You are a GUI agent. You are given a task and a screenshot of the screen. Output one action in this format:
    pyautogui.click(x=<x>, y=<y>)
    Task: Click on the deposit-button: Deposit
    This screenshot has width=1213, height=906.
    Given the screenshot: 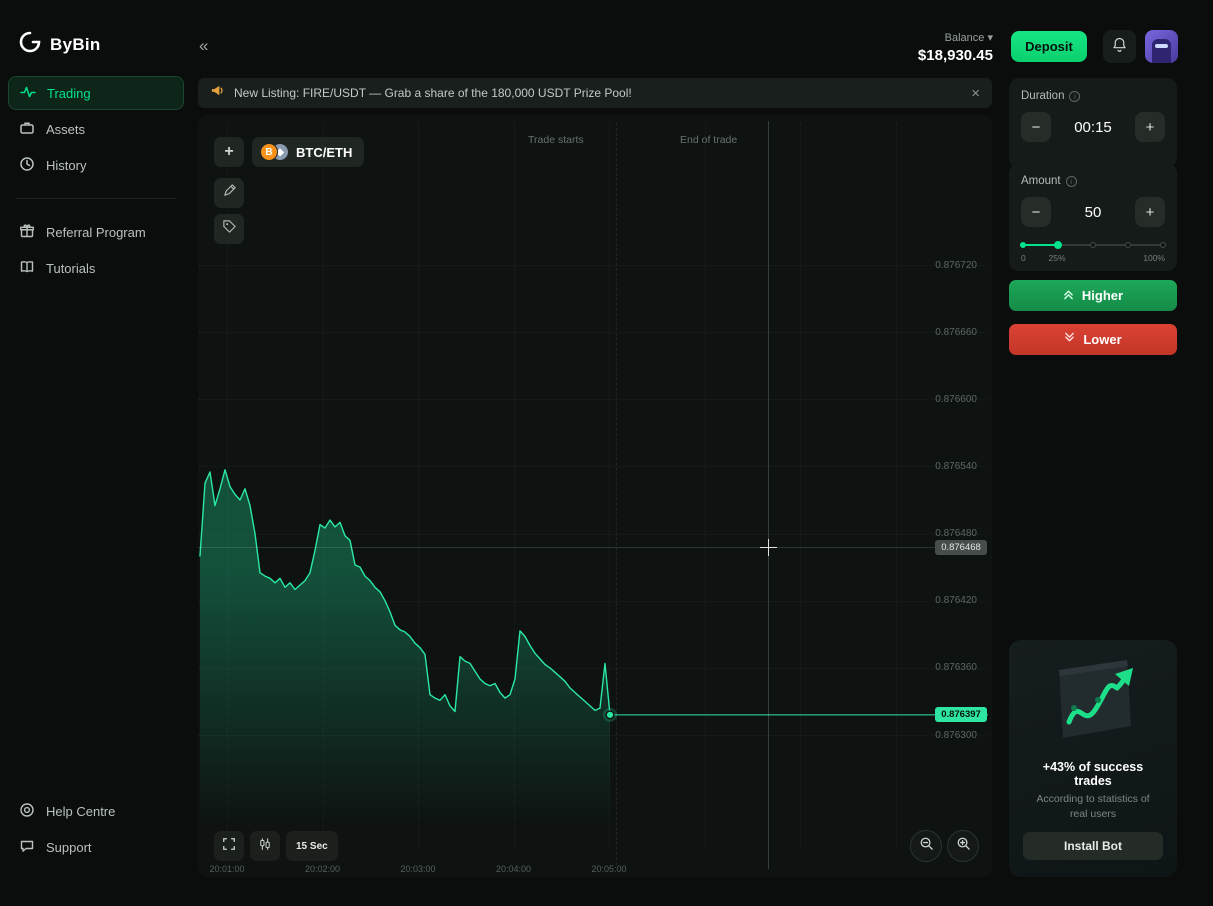 What is the action you would take?
    pyautogui.click(x=1049, y=46)
    